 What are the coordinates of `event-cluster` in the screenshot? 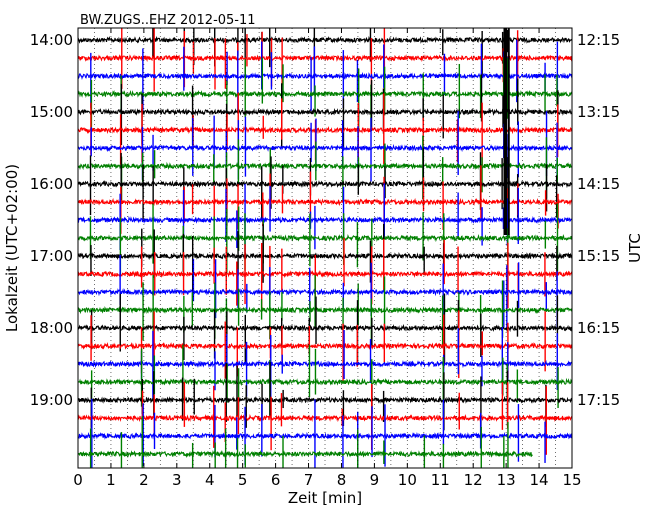 It's located at (506, 131).